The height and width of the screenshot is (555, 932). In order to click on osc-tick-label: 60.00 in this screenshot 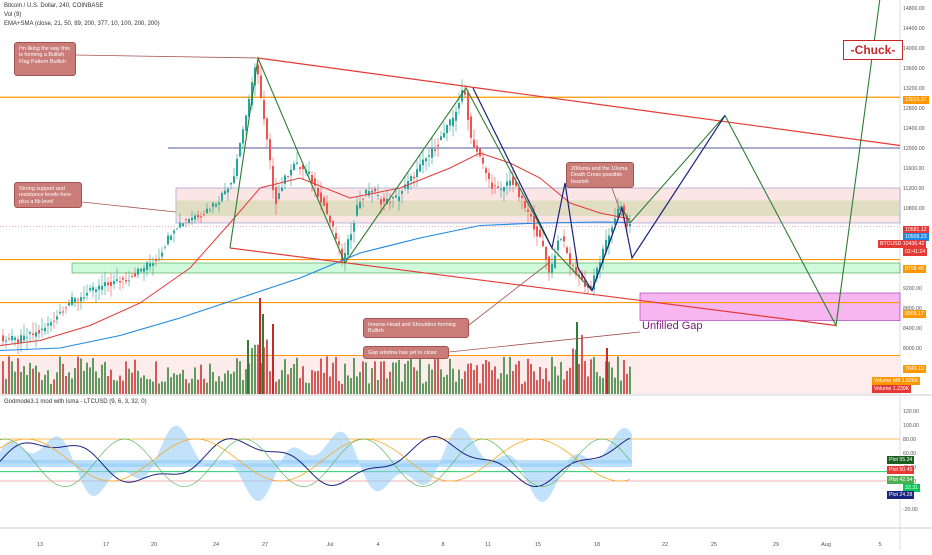, I will do `click(909, 454)`.